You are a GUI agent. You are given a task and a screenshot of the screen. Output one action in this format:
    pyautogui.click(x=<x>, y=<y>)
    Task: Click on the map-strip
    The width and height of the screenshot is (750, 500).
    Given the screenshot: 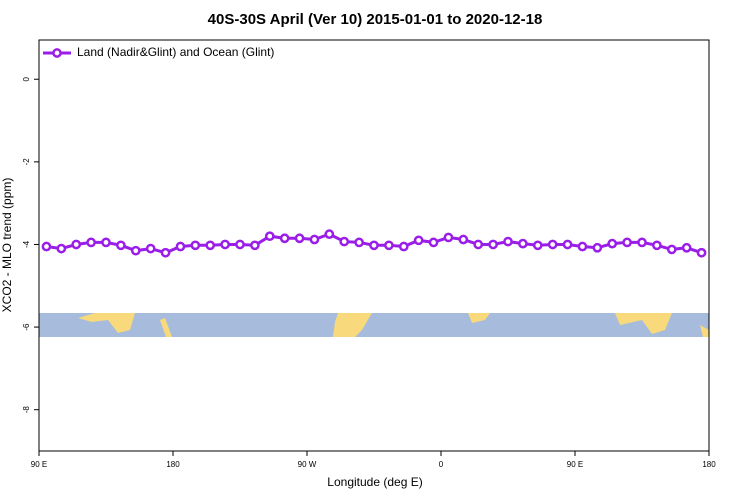 What is the action you would take?
    pyautogui.click(x=374, y=325)
    